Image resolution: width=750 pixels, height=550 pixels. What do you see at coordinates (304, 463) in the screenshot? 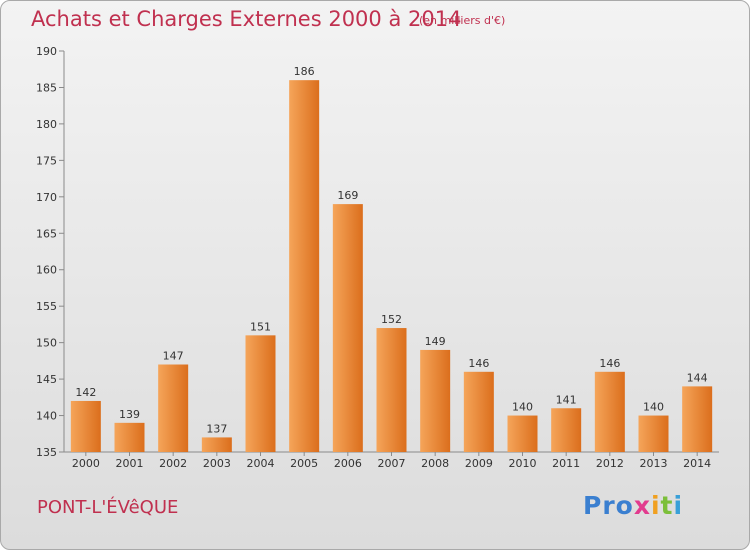
I see `x-tick-label: 2005` at bounding box center [304, 463].